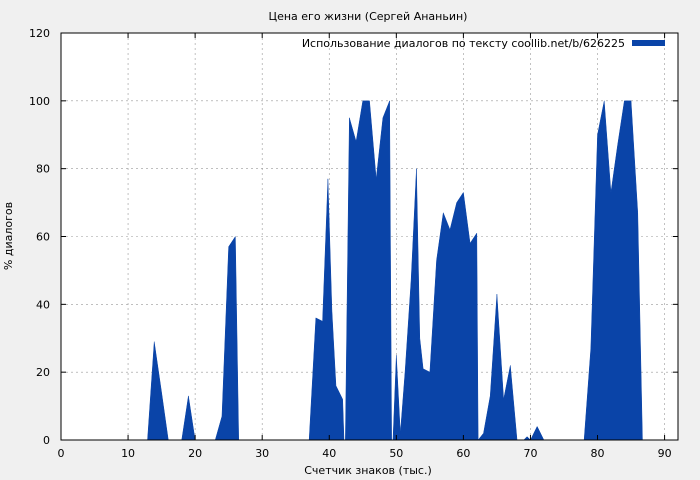 The height and width of the screenshot is (480, 700). Describe the element at coordinates (329, 453) in the screenshot. I see `x-tick-label: 40` at that location.